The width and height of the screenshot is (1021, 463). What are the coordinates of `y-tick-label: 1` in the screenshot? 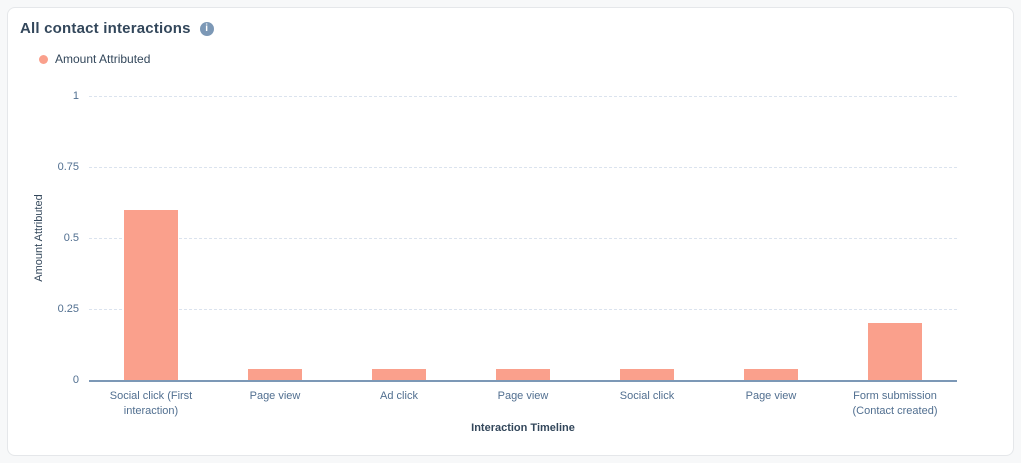 It's located at (75, 96).